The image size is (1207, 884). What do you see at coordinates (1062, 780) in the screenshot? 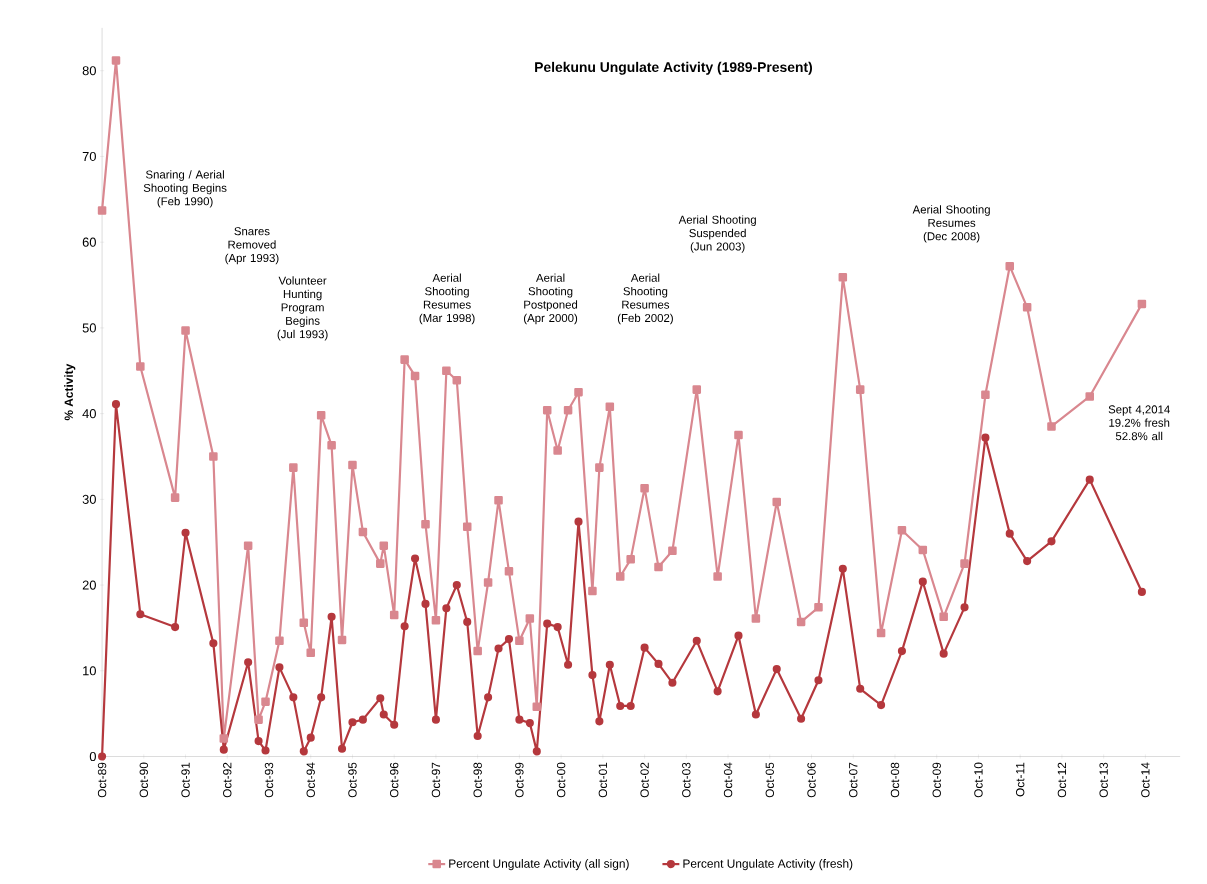
I see `x-tick-label: Oct-12` at bounding box center [1062, 780].